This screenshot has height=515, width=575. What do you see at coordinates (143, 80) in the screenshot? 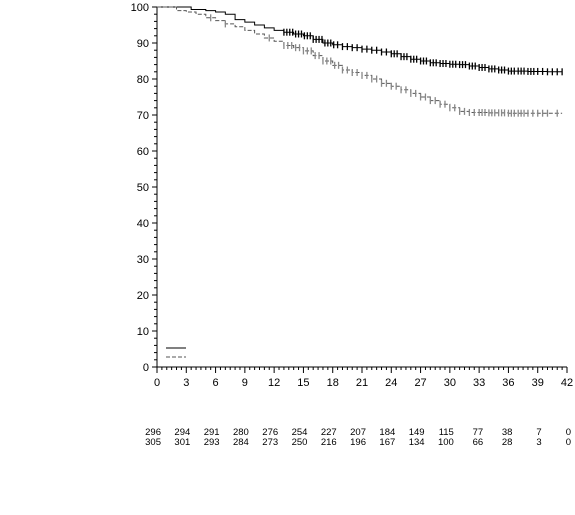
I see `y-tick-label: 80` at bounding box center [143, 80].